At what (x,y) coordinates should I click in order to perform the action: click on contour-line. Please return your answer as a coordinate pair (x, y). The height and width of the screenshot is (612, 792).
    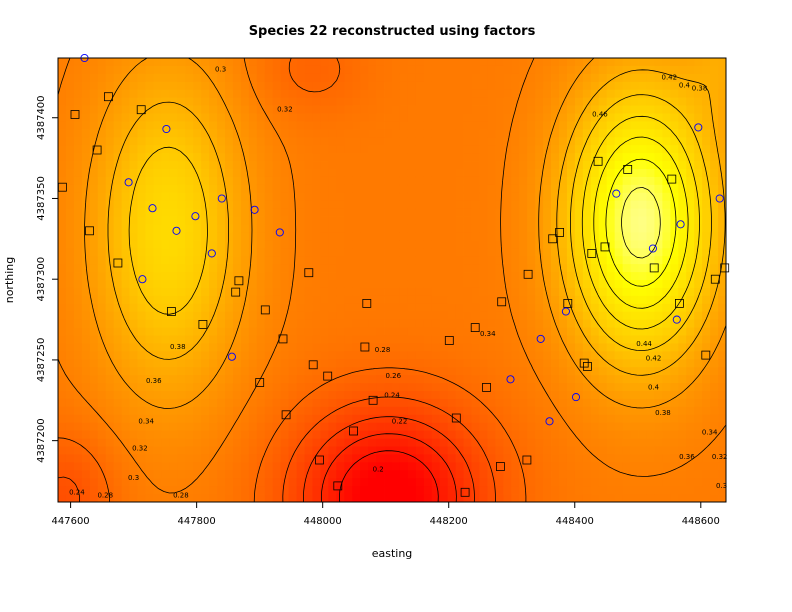
    Looking at the image, I should click on (640, 222).